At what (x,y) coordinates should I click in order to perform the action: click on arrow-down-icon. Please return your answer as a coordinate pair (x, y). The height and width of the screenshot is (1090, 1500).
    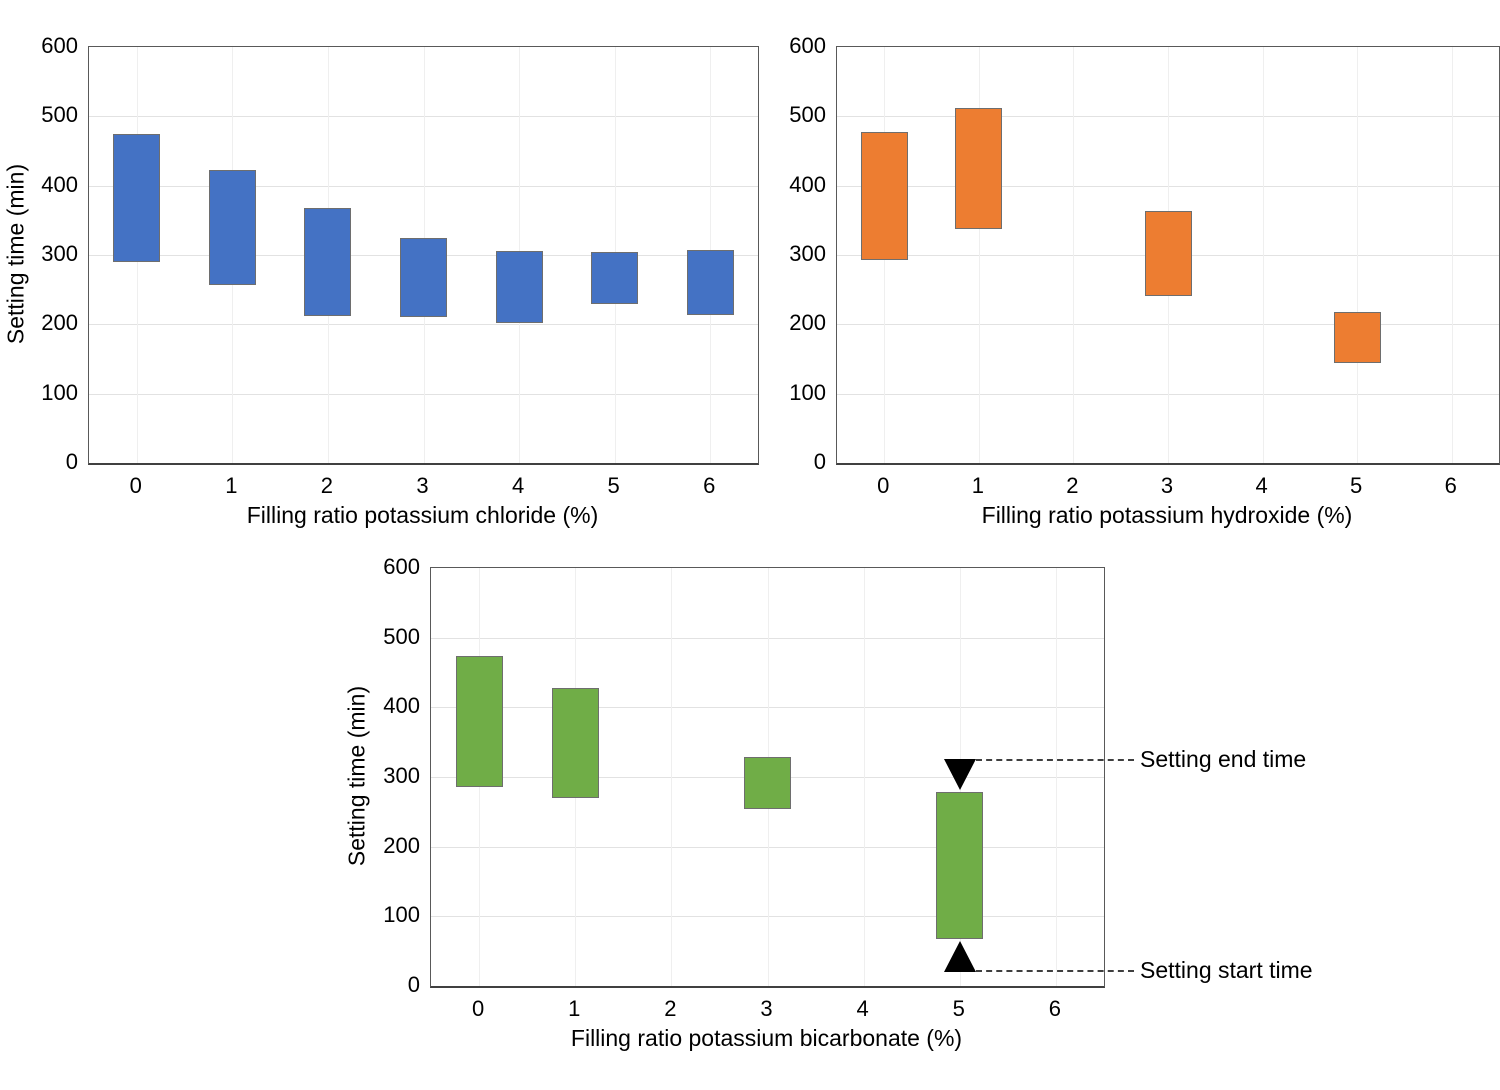
    Looking at the image, I should click on (959, 775).